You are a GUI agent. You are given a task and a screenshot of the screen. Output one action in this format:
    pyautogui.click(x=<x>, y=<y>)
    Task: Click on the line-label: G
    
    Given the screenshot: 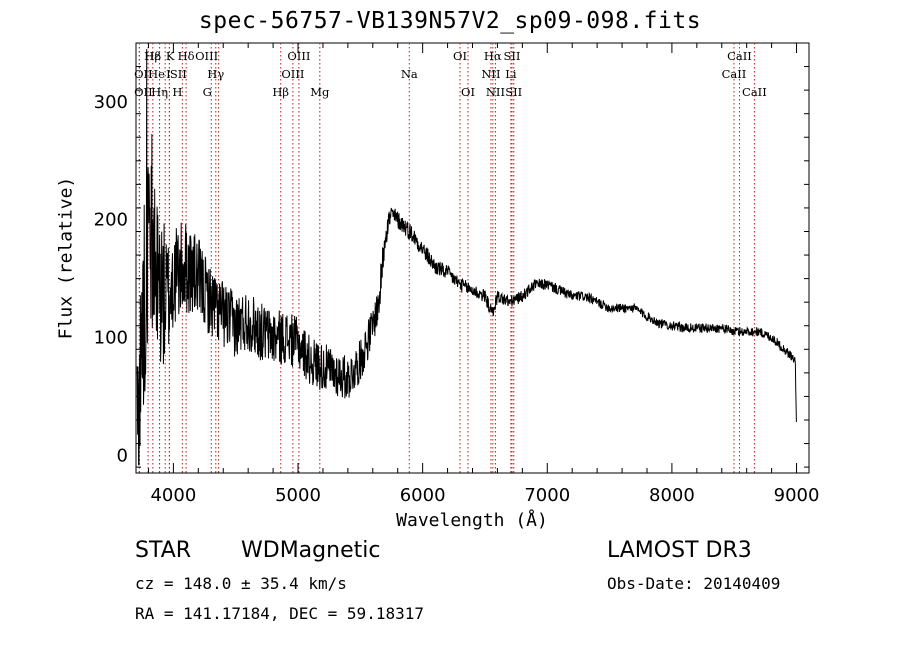 What is the action you would take?
    pyautogui.click(x=207, y=92)
    